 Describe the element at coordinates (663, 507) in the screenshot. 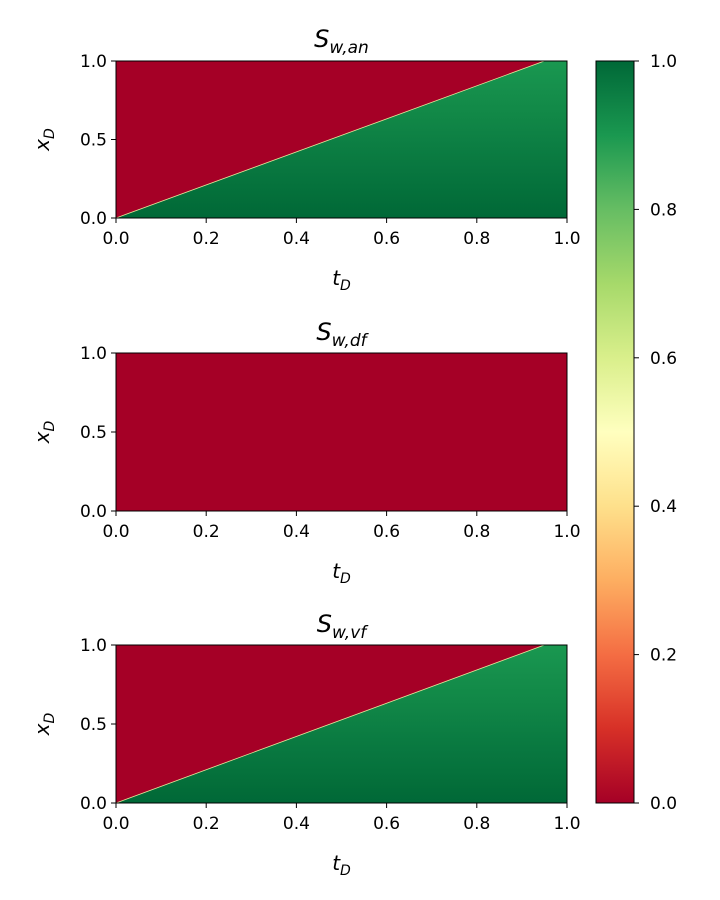

I see `colorbar-tick-label: 0.4` at that location.